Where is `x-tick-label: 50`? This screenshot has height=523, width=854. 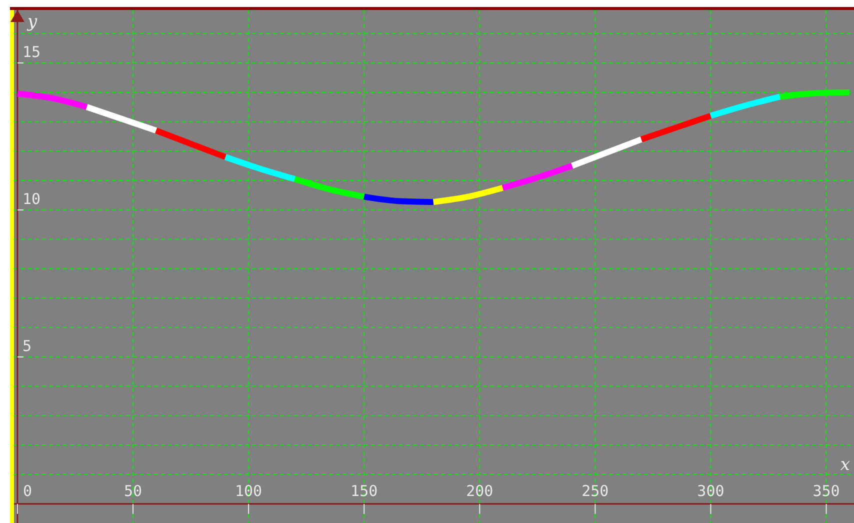
x-tick-label: 50 is located at coordinates (133, 491).